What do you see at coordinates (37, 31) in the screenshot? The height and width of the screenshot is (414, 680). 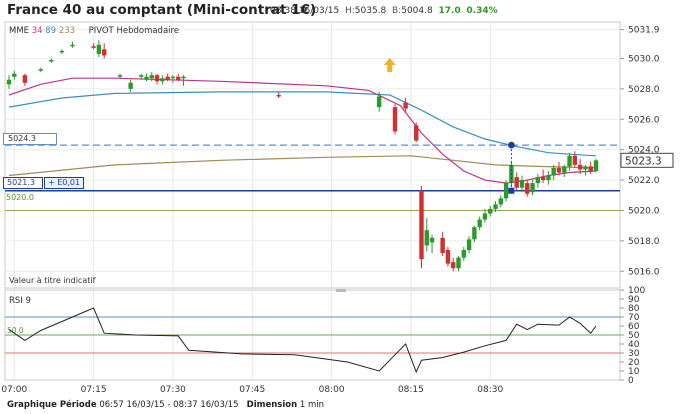 I see `mme-34-value: 34` at bounding box center [37, 31].